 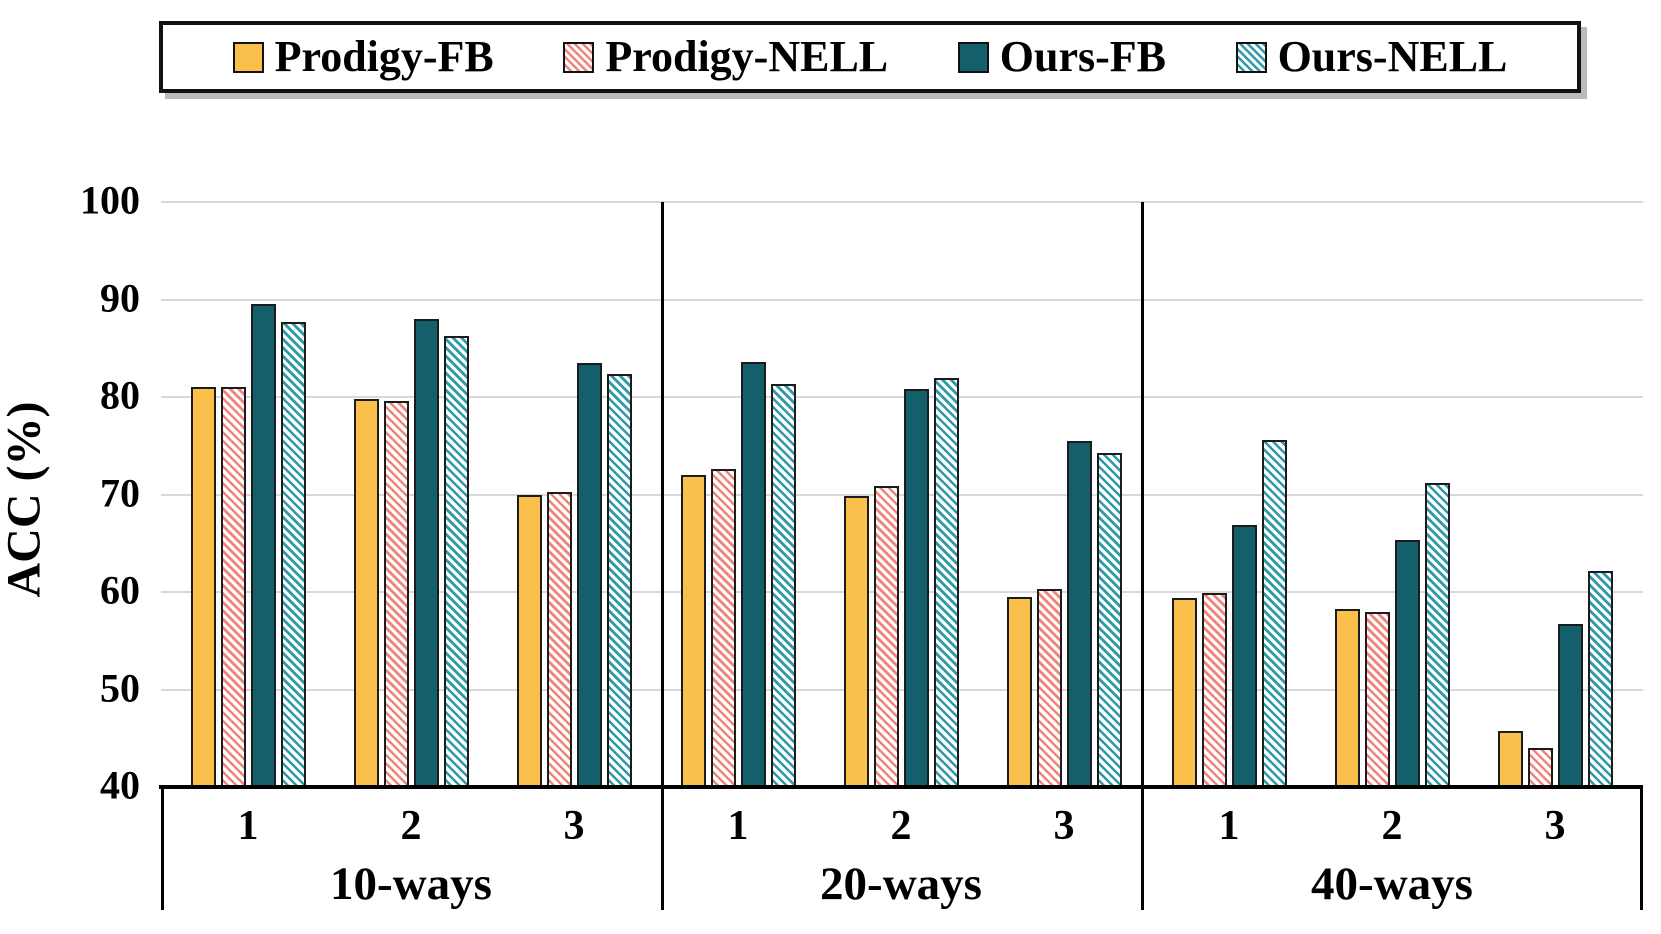 What do you see at coordinates (120, 297) in the screenshot?
I see `y-tick-label: 90` at bounding box center [120, 297].